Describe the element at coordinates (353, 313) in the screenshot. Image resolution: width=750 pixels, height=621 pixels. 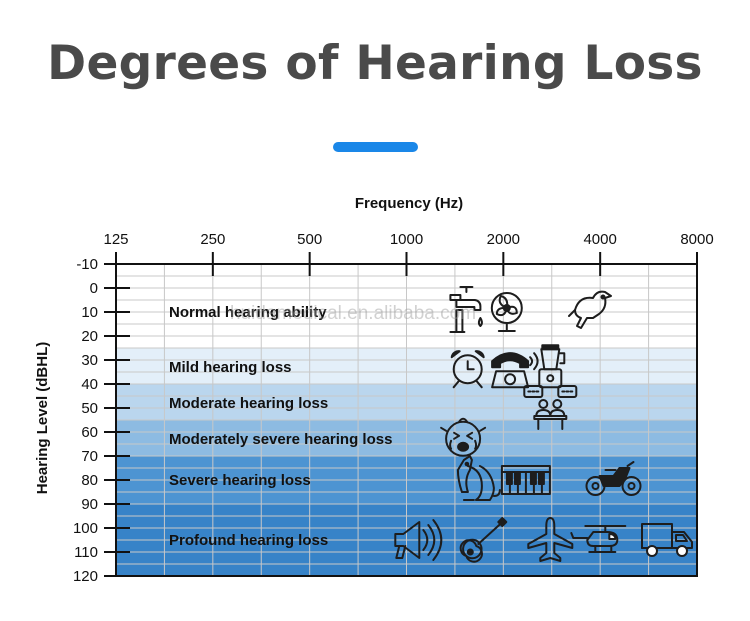
I see `watermark: huidamedical.en.alibaba.com` at that location.